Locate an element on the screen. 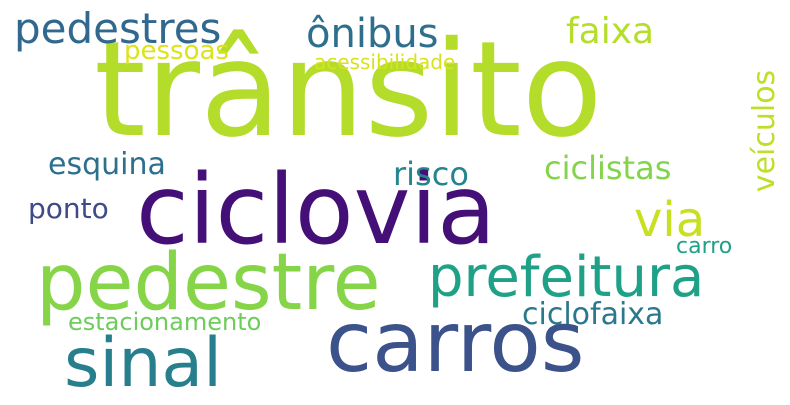  word-ciclofaixa: ciclofaixa is located at coordinates (593, 314).